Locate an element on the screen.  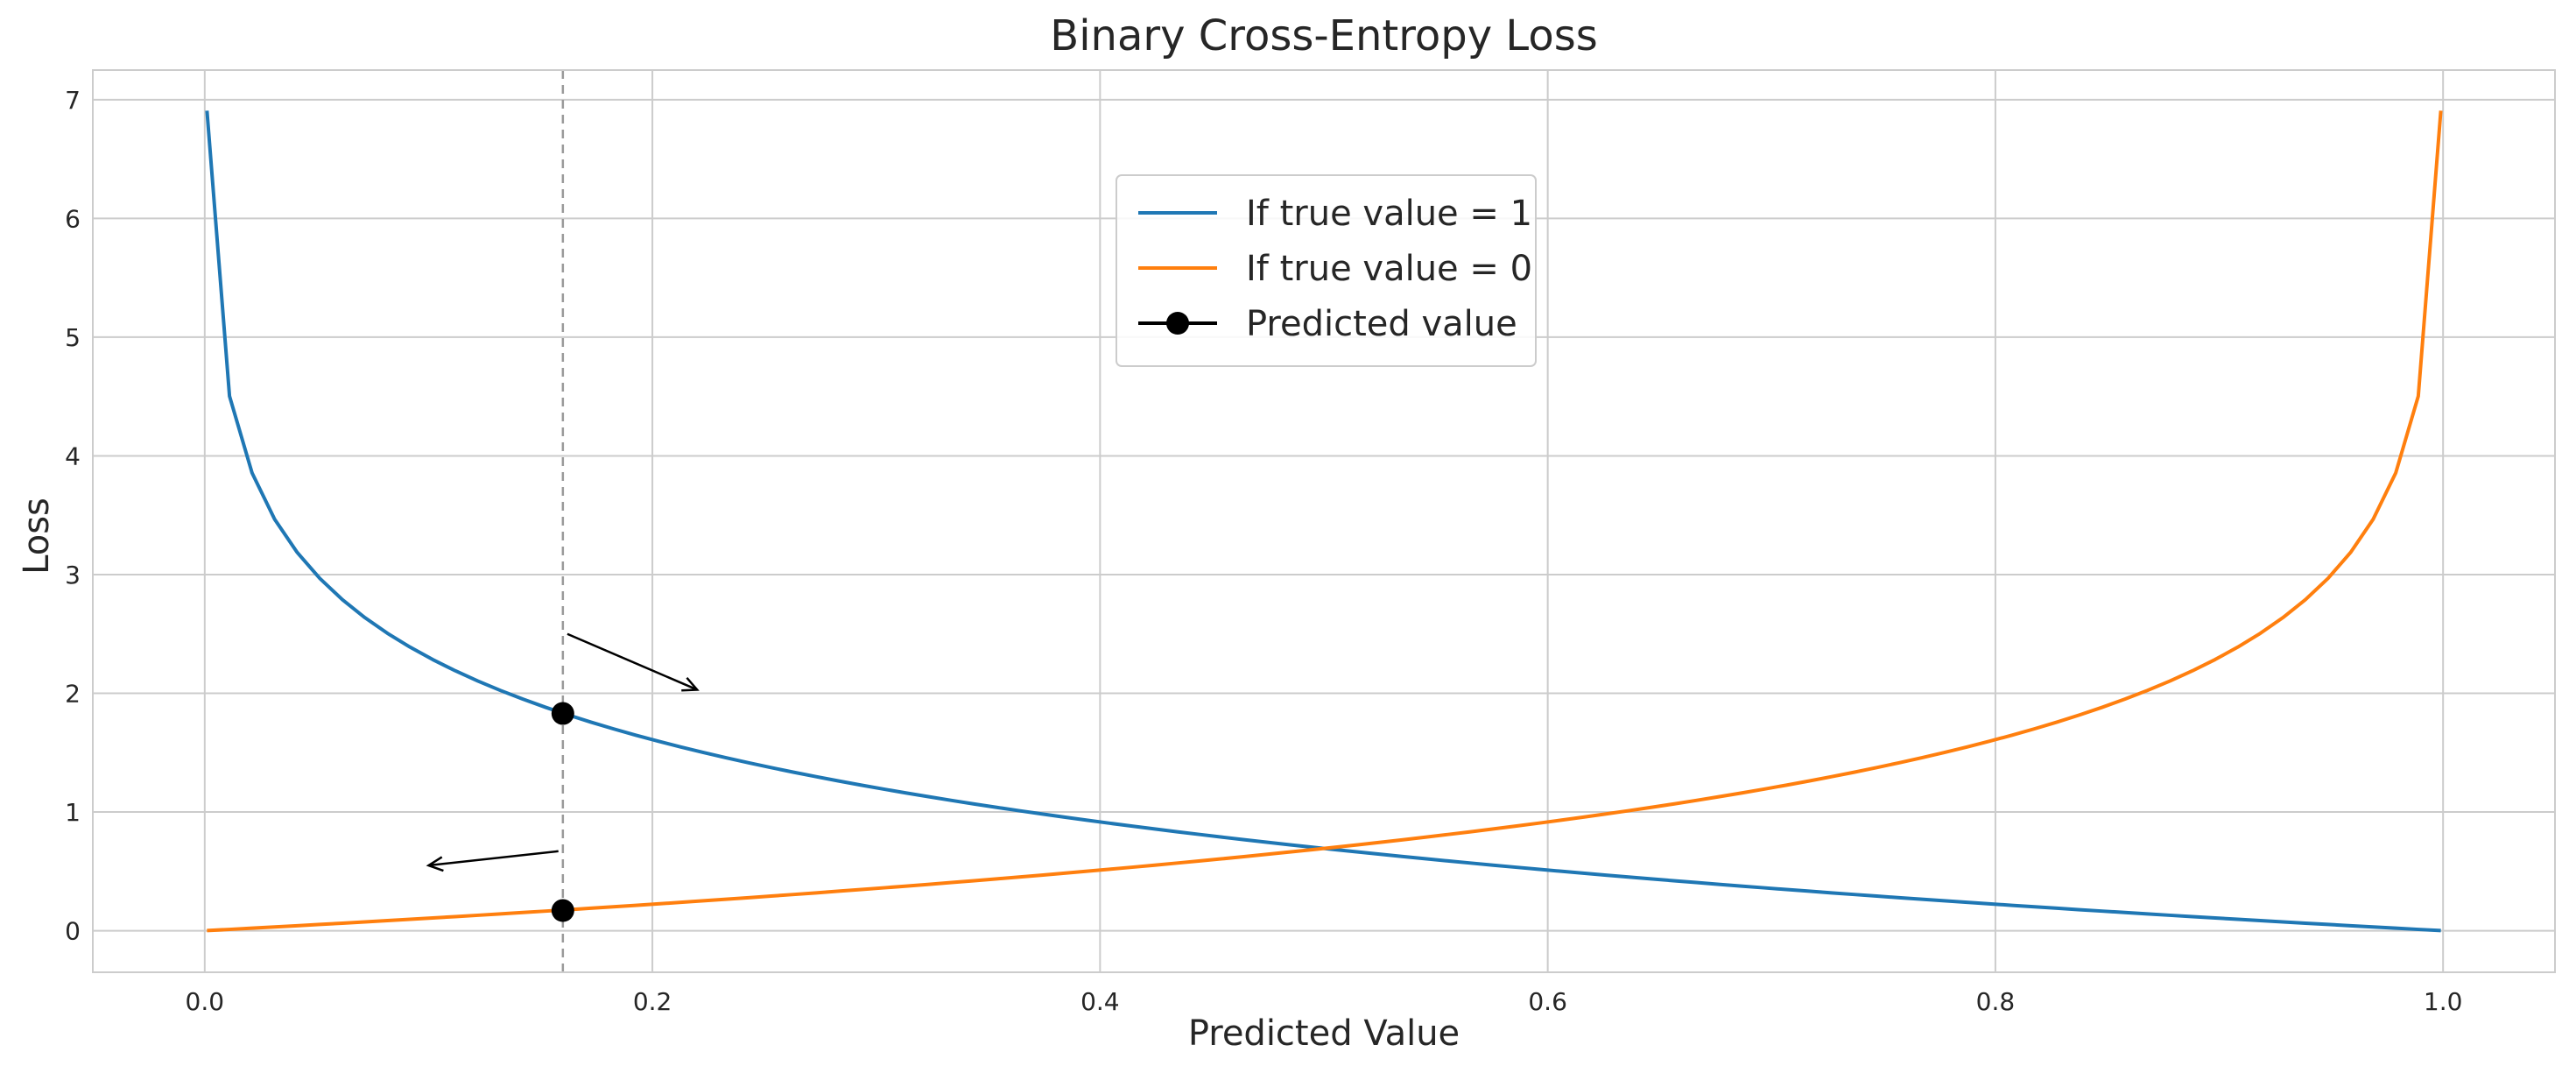
y-tick-label-1: 1 is located at coordinates (73, 812).